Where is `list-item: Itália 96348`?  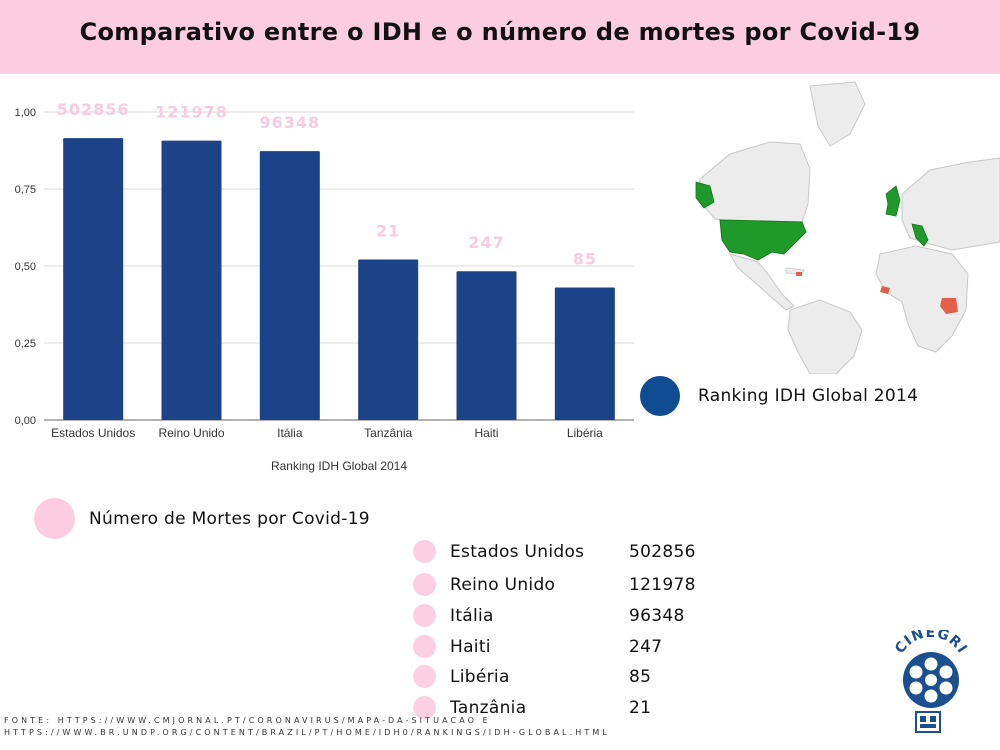
list-item: Itália 96348 is located at coordinates (573, 615).